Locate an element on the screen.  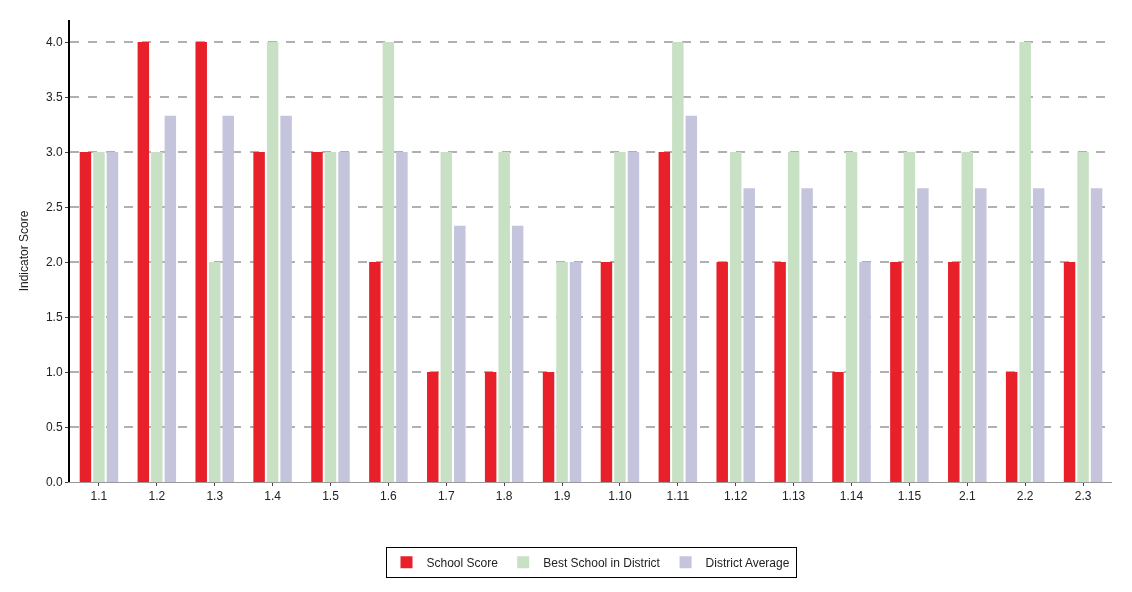
x-tick-label: 1.9 is located at coordinates (562, 496).